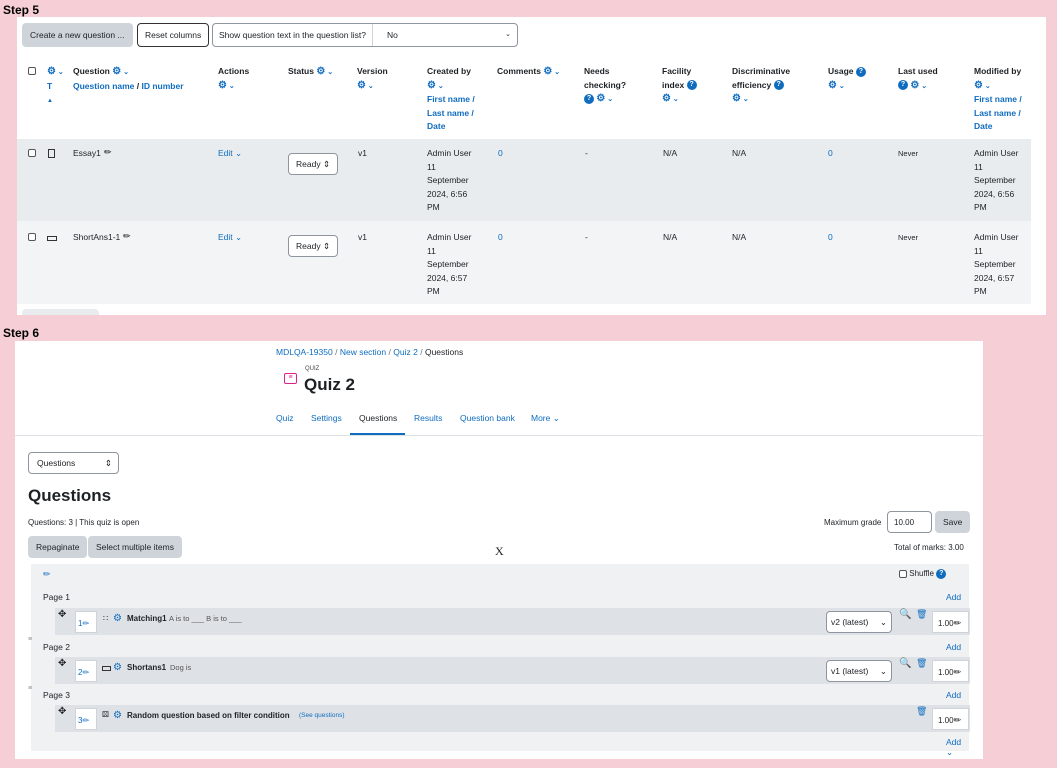 Image resolution: width=1057 pixels, height=768 pixels. What do you see at coordinates (997, 112) in the screenshot?
I see `sort-modified-lastname-link: Last name /` at bounding box center [997, 112].